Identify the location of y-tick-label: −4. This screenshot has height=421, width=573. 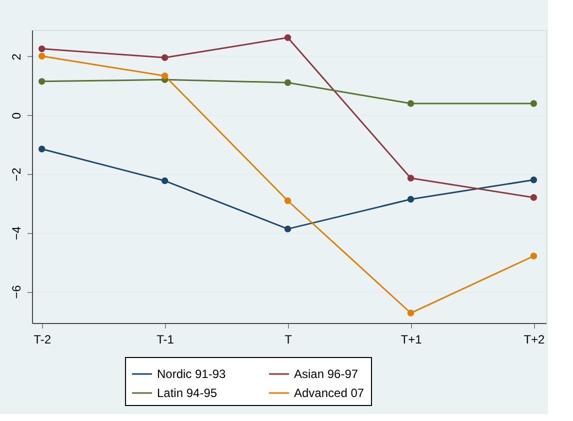
(17, 233).